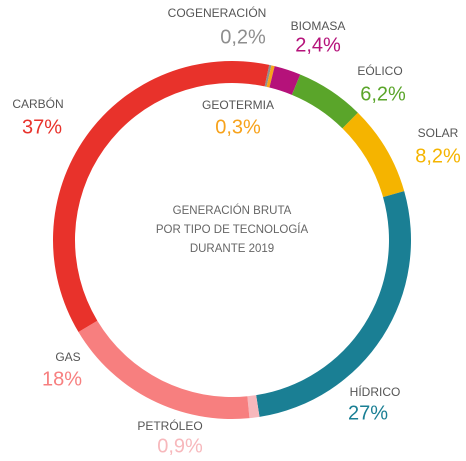 Image resolution: width=466 pixels, height=461 pixels. Describe the element at coordinates (243, 37) in the screenshot. I see `value-label: 0,2%` at that location.